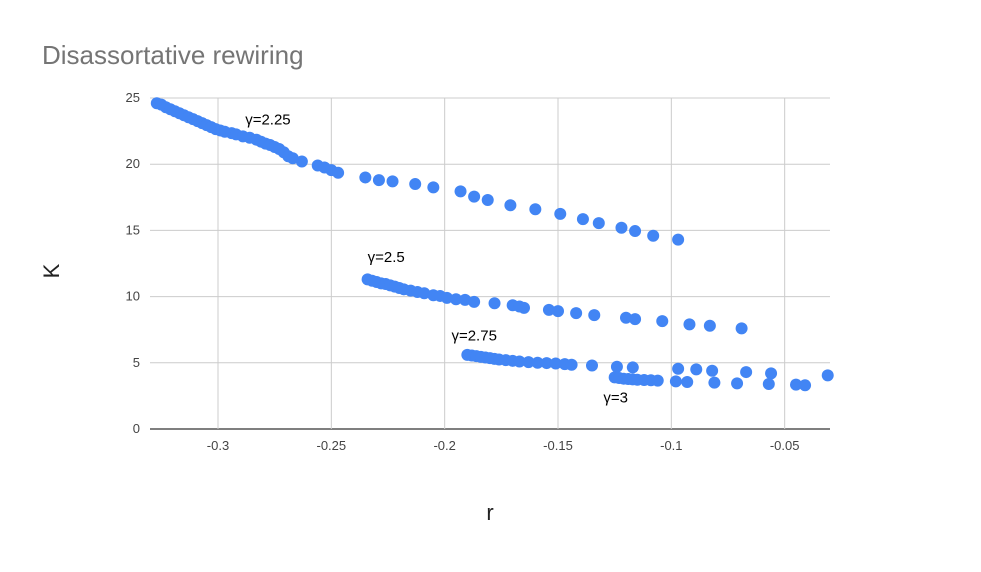 This screenshot has width=981, height=572. What do you see at coordinates (785, 445) in the screenshot?
I see `x-tick-label: -0.05` at bounding box center [785, 445].